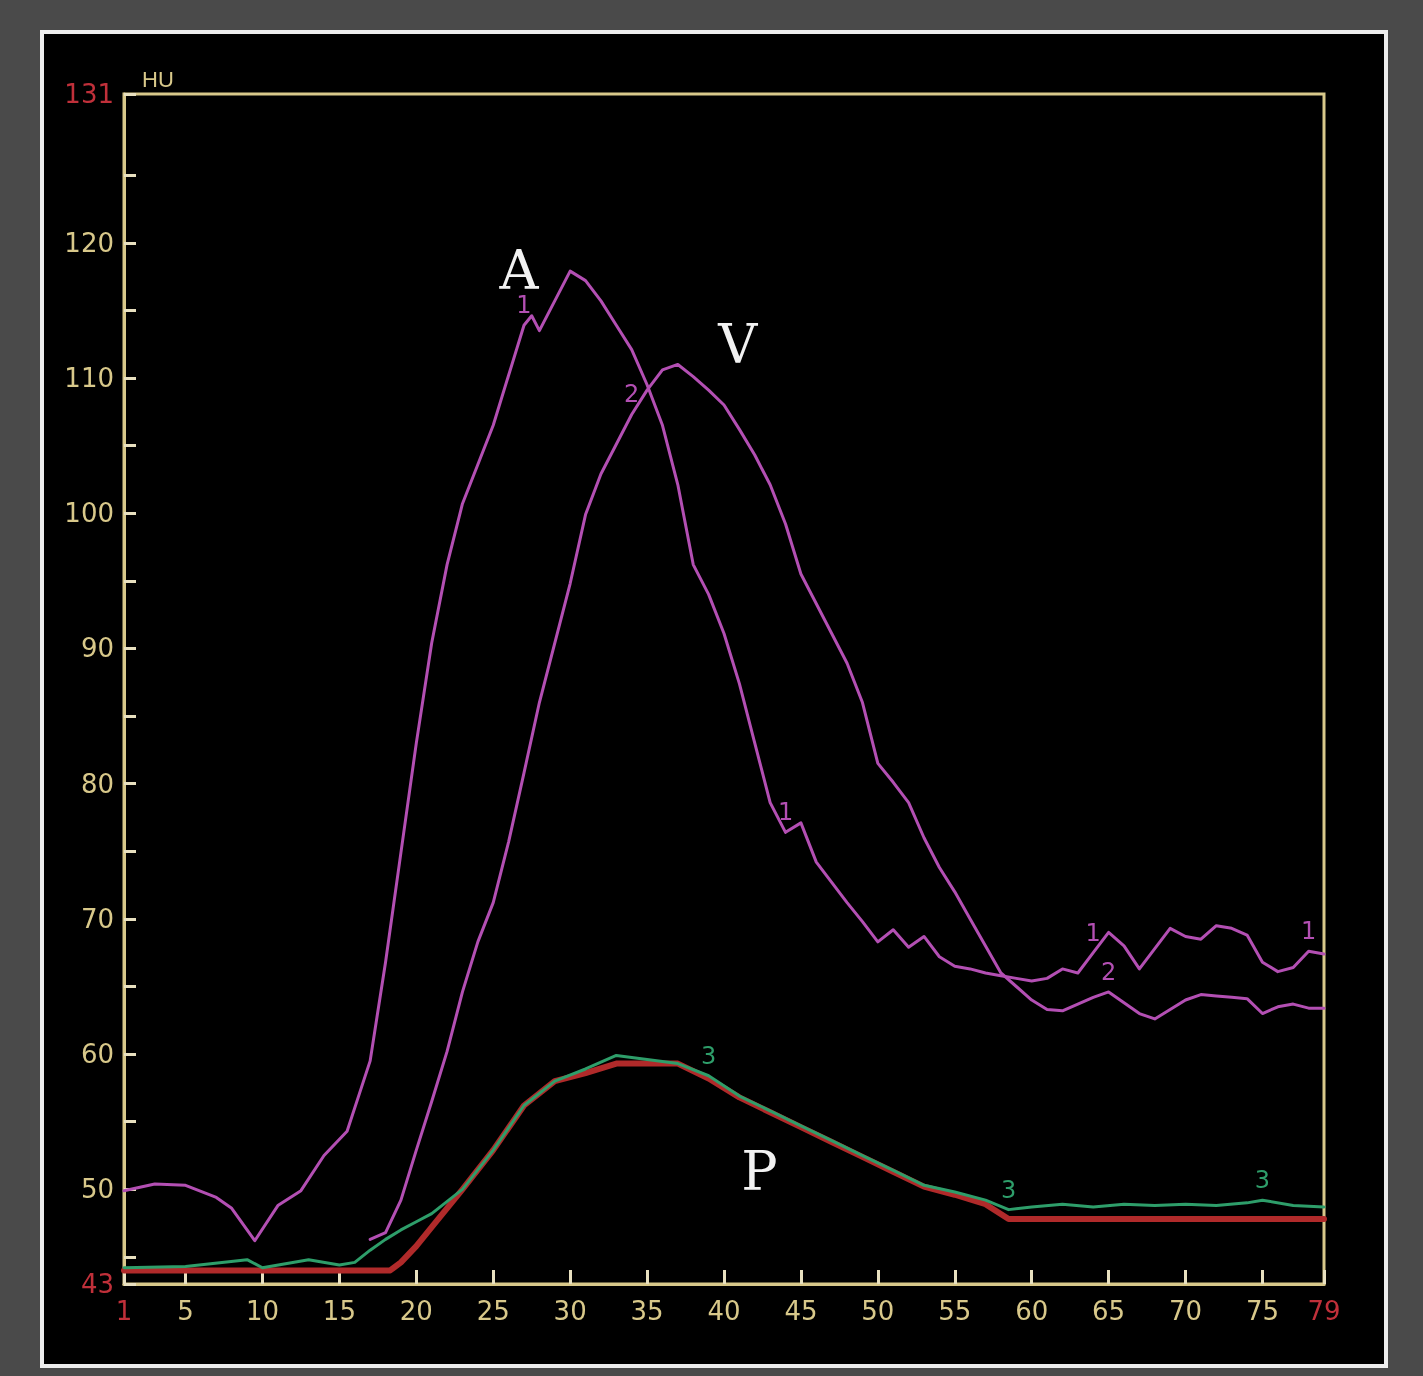 The height and width of the screenshot is (1376, 1423). I want to click on x-tick-label: 50, so click(878, 1311).